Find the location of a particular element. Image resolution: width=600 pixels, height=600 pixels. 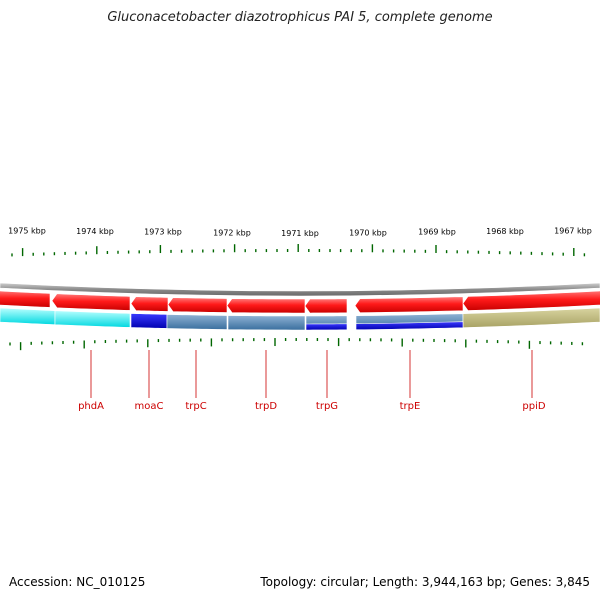

gene-arrow-trpD is located at coordinates (266, 306).